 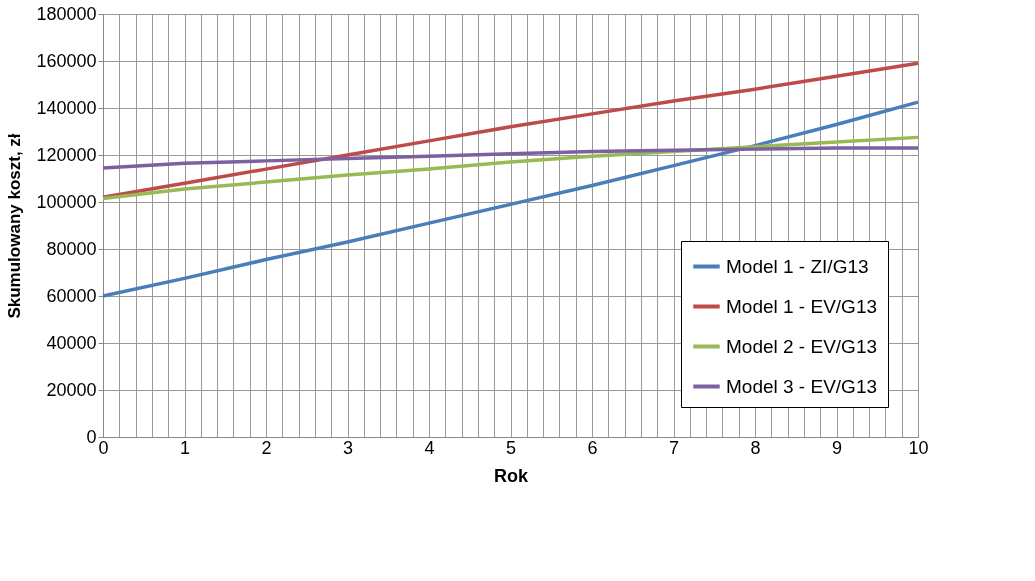 I want to click on y-tick-label: 80000, so click(x=71, y=248).